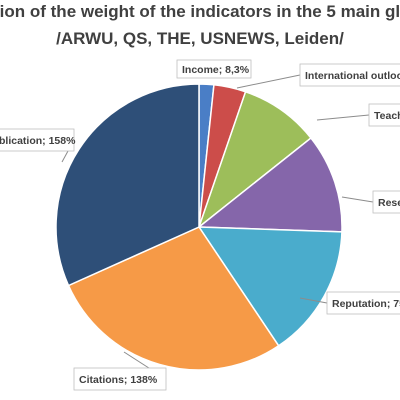 This screenshot has height=400, width=400. What do you see at coordinates (366, 304) in the screenshot?
I see `data-label: Reputation; 75` at bounding box center [366, 304].